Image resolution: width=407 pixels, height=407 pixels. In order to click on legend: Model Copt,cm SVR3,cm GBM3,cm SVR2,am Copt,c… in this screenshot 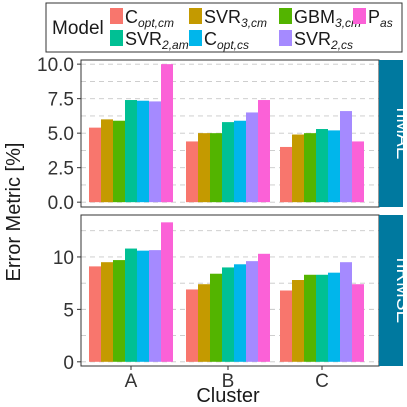, I will do `click(224, 27)`.